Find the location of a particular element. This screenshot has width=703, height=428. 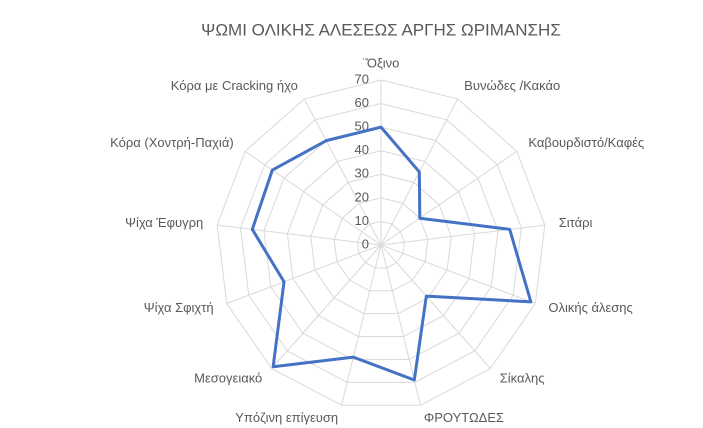

y-tick-label: 30 is located at coordinates (362, 173).